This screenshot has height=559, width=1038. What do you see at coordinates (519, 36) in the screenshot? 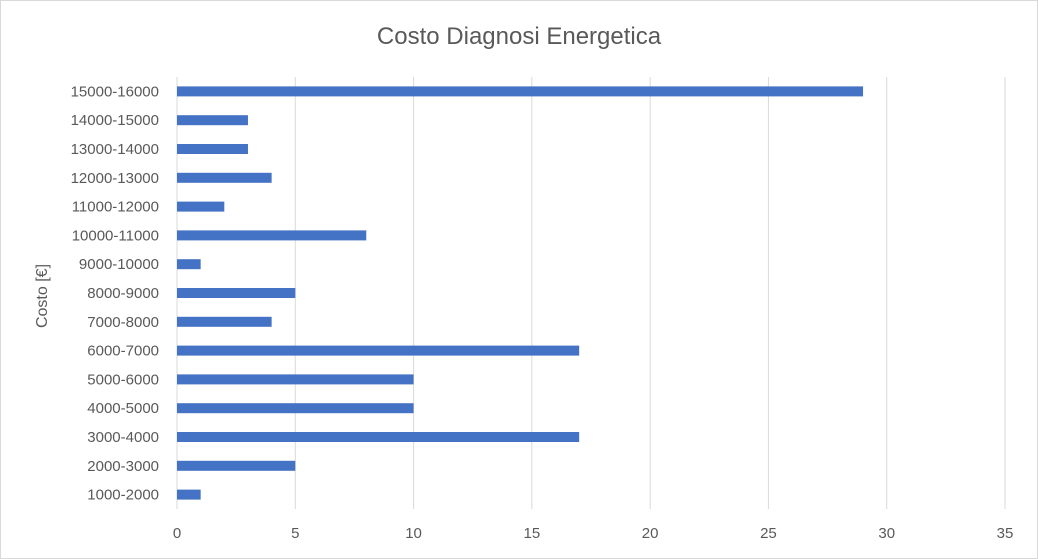
I see `chart-title: Costo Diagnosi Energetica` at bounding box center [519, 36].